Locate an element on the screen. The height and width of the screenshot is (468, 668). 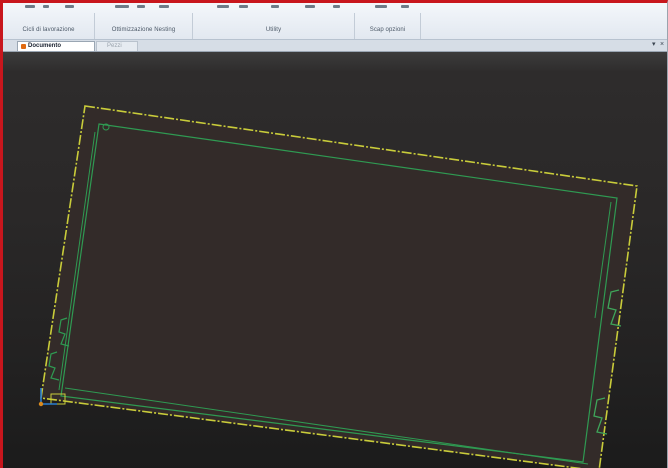
document-icon is located at coordinates (23, 46).